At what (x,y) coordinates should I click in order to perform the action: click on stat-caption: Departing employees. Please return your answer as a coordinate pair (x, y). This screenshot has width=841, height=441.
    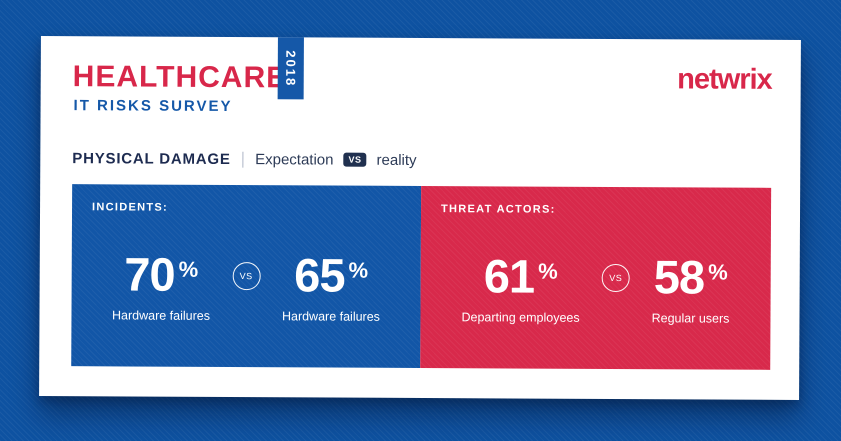
    Looking at the image, I should click on (520, 317).